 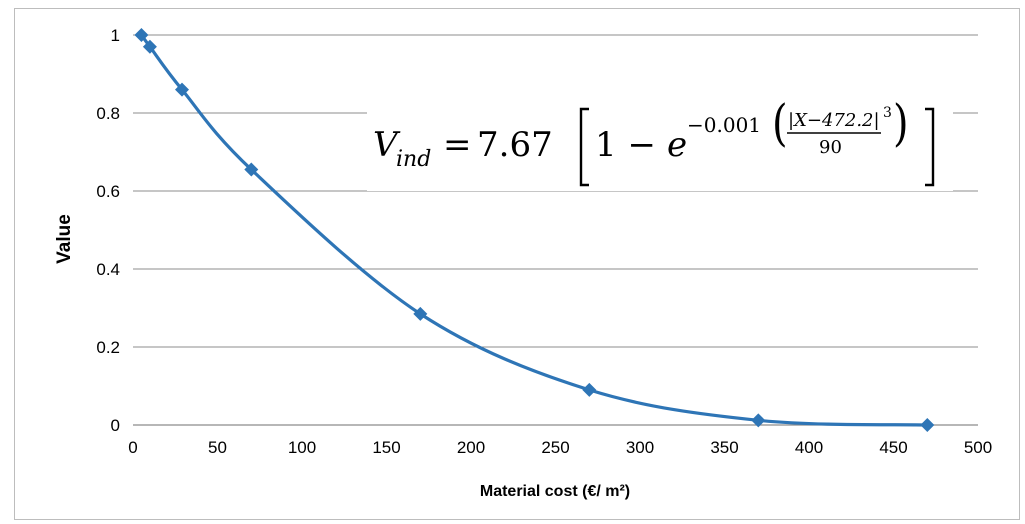 What do you see at coordinates (978, 447) in the screenshot?
I see `x-tick-label: 500` at bounding box center [978, 447].